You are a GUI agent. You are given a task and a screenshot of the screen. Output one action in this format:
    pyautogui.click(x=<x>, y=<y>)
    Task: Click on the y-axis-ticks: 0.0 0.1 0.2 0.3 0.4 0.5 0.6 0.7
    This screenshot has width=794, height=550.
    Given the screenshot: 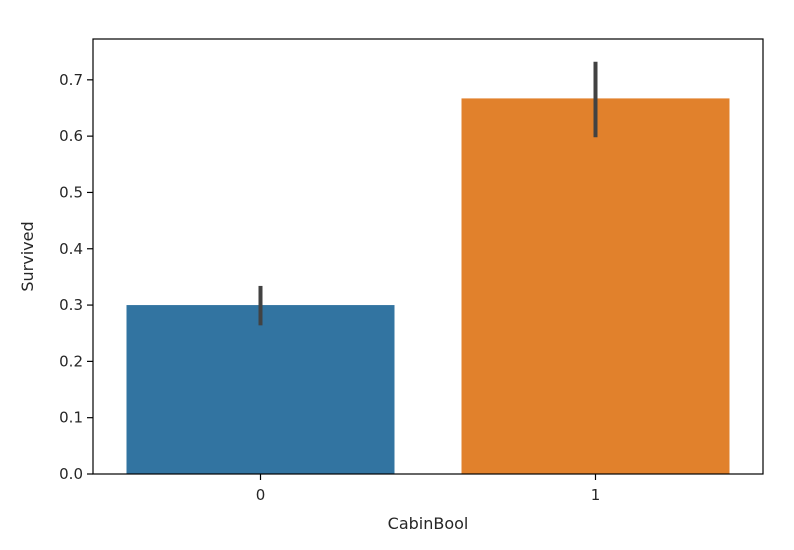 What is the action you would take?
    pyautogui.click(x=76, y=277)
    